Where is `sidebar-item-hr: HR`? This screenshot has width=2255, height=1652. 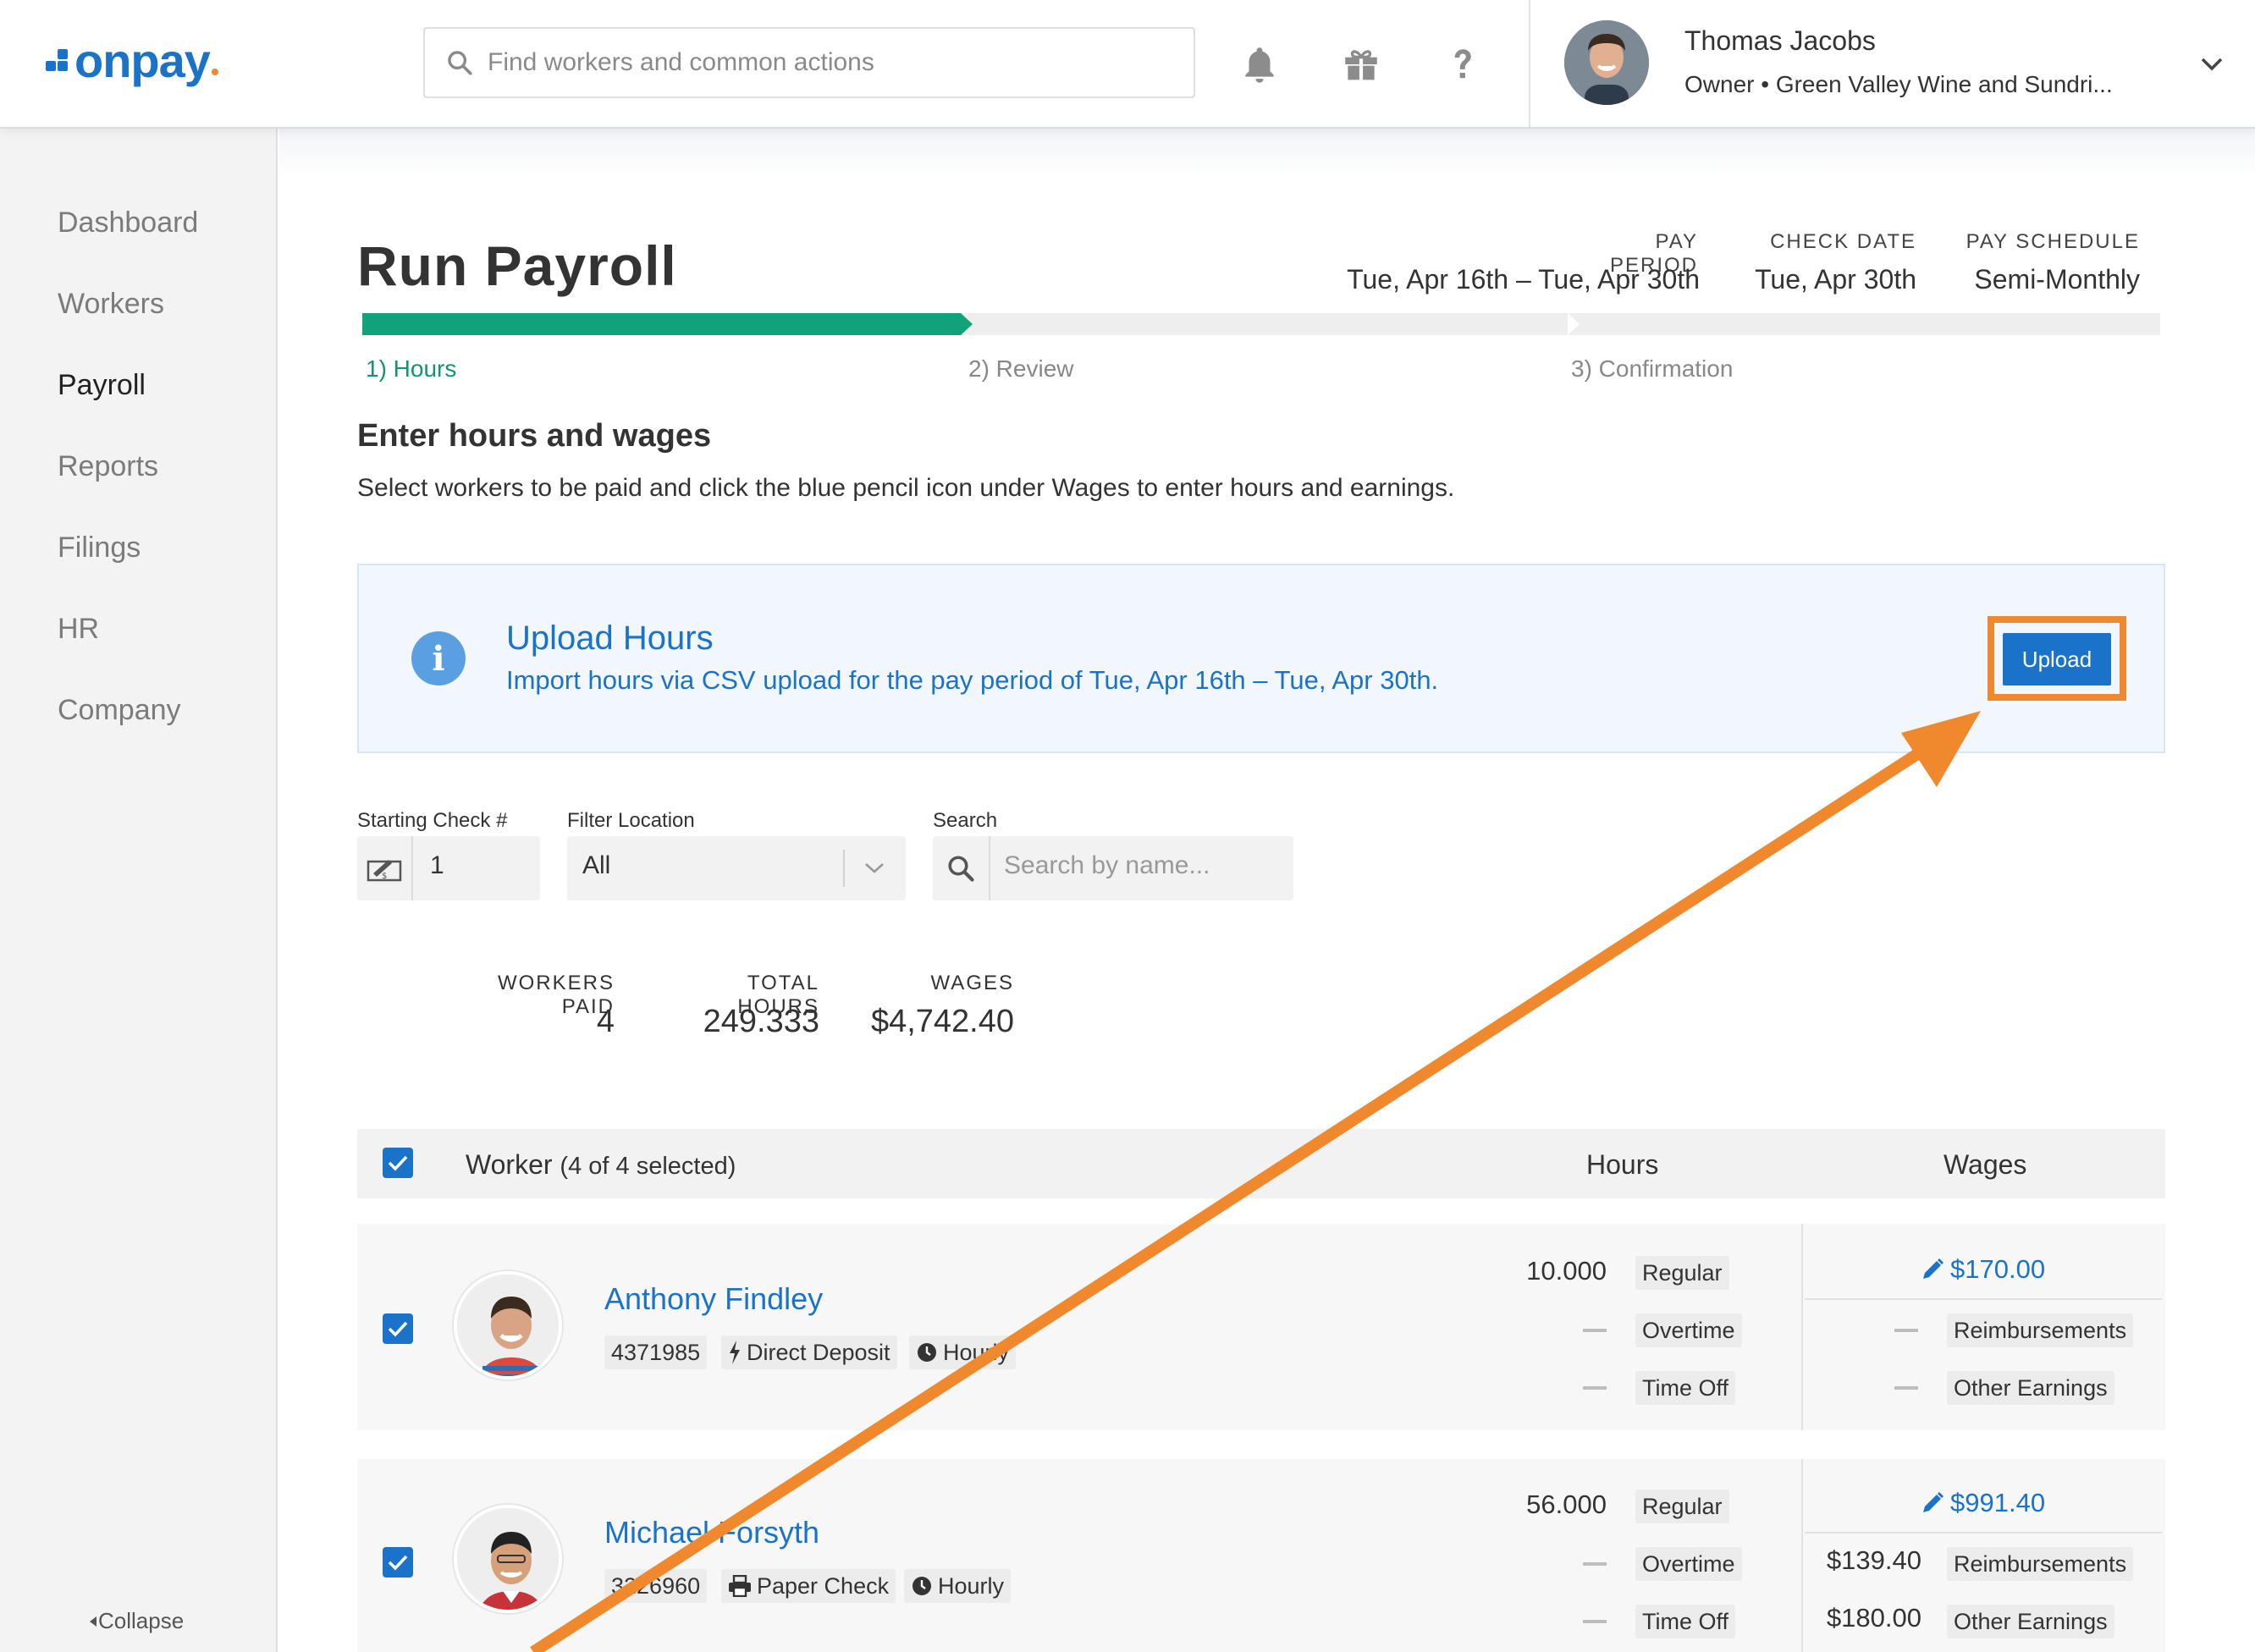 sidebar-item-hr: HR is located at coordinates (79, 629).